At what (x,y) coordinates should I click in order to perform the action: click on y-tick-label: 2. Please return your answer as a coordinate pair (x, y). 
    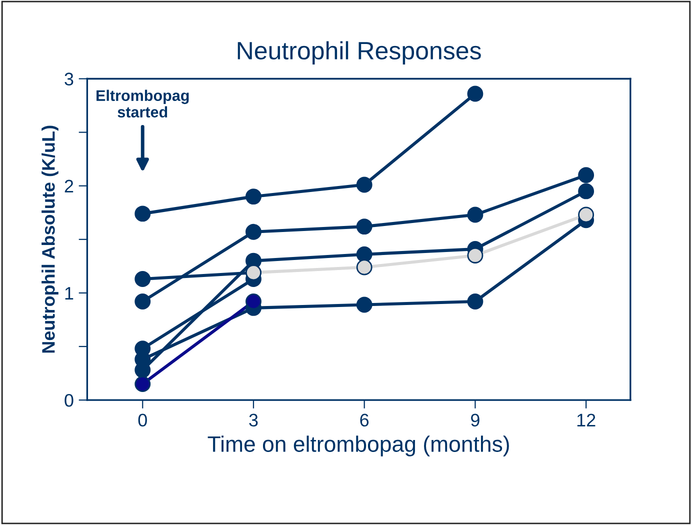
    Looking at the image, I should click on (69, 186).